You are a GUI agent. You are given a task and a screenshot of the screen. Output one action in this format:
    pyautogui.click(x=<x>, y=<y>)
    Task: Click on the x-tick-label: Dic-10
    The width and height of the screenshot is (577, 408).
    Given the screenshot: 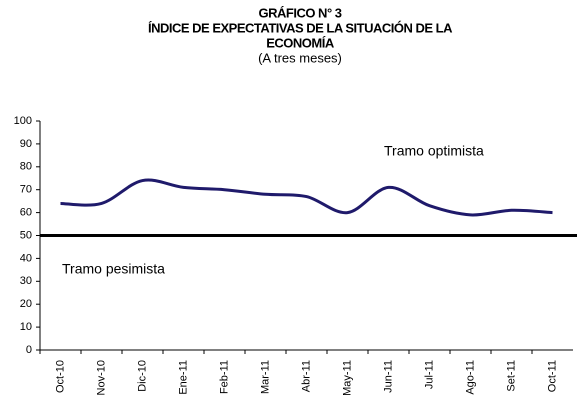 What is the action you would take?
    pyautogui.click(x=142, y=376)
    